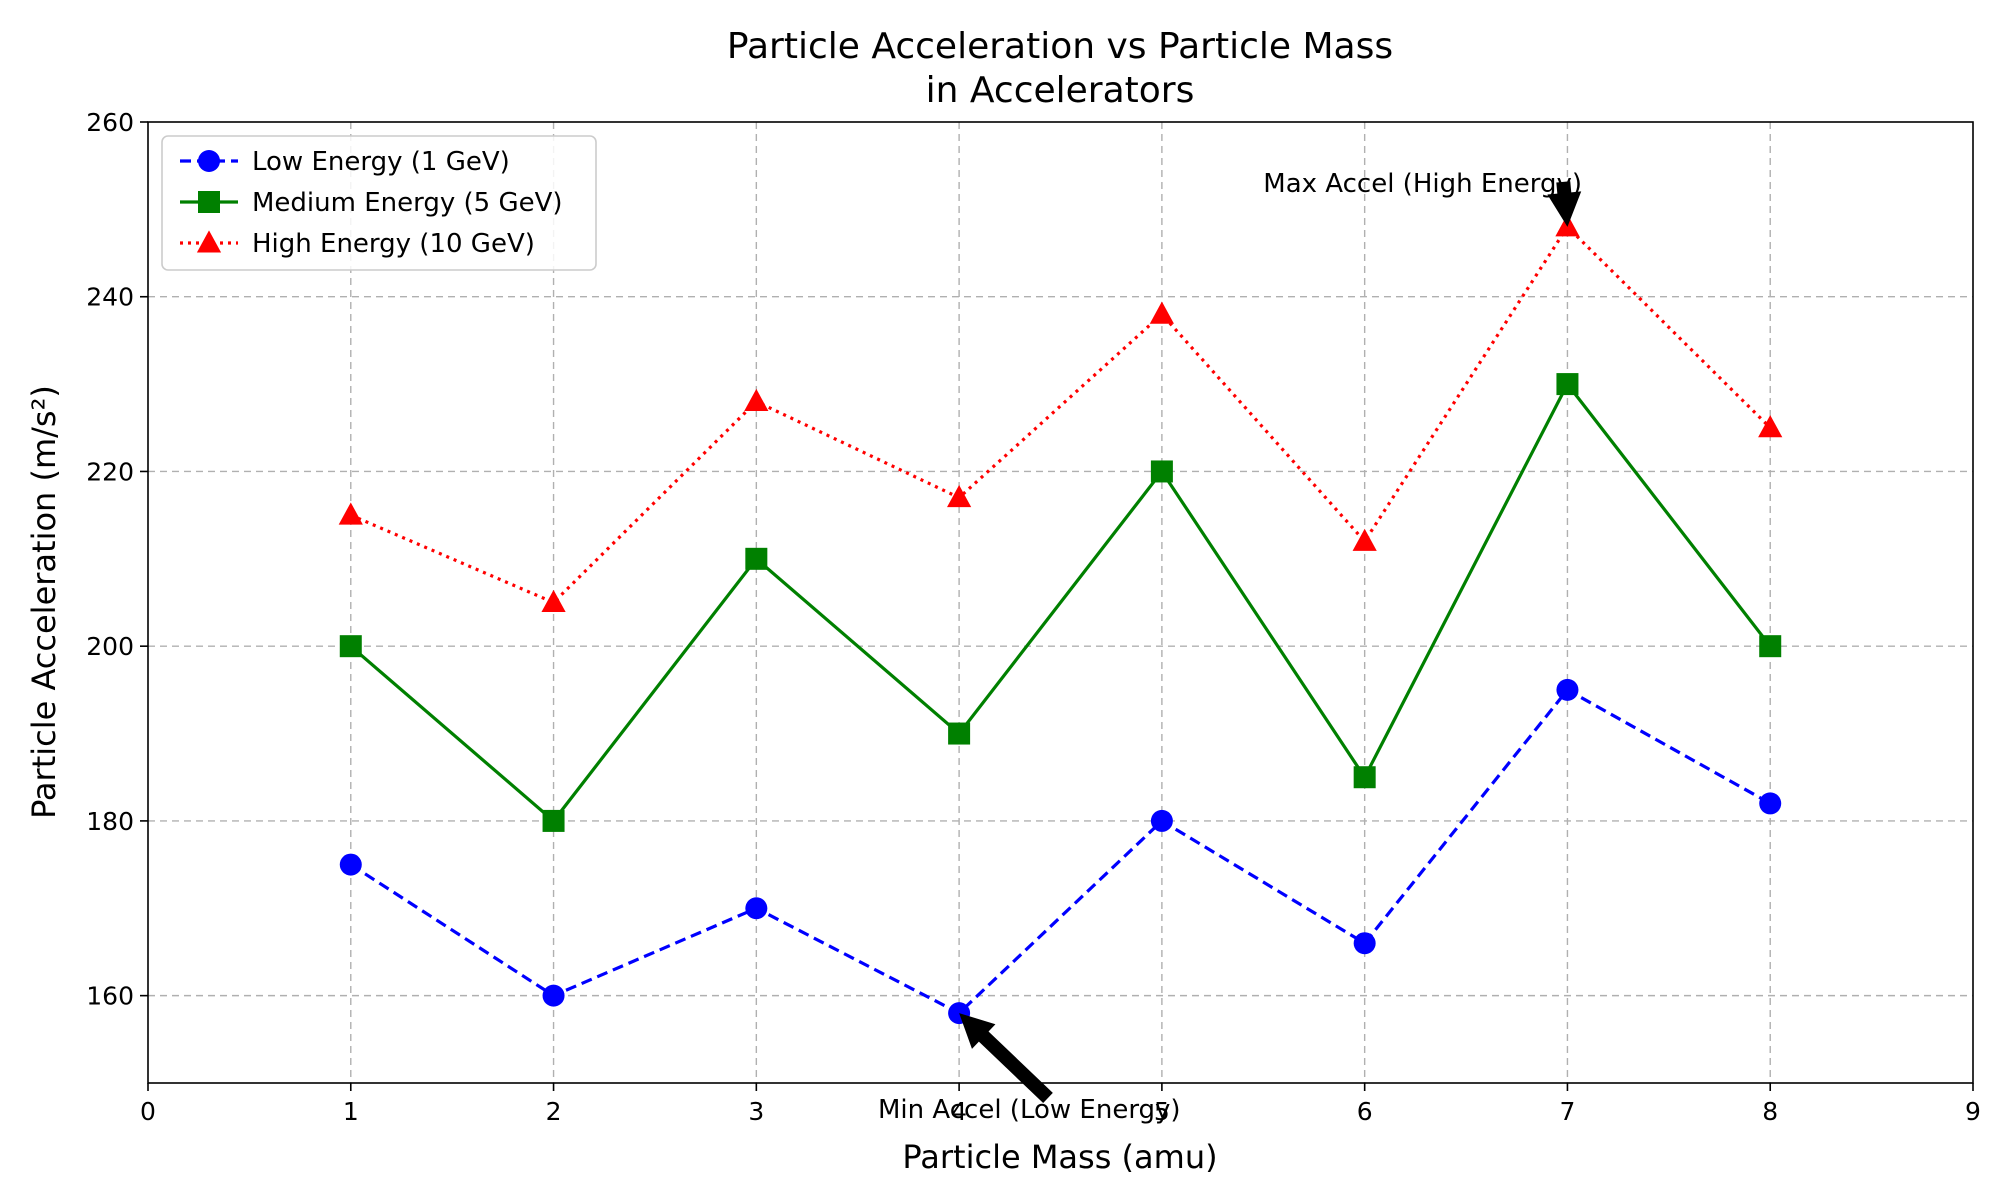  Describe the element at coordinates (407, 203) in the screenshot. I see `legend-label-series-2: Medium Energy (5 GeV)` at that location.